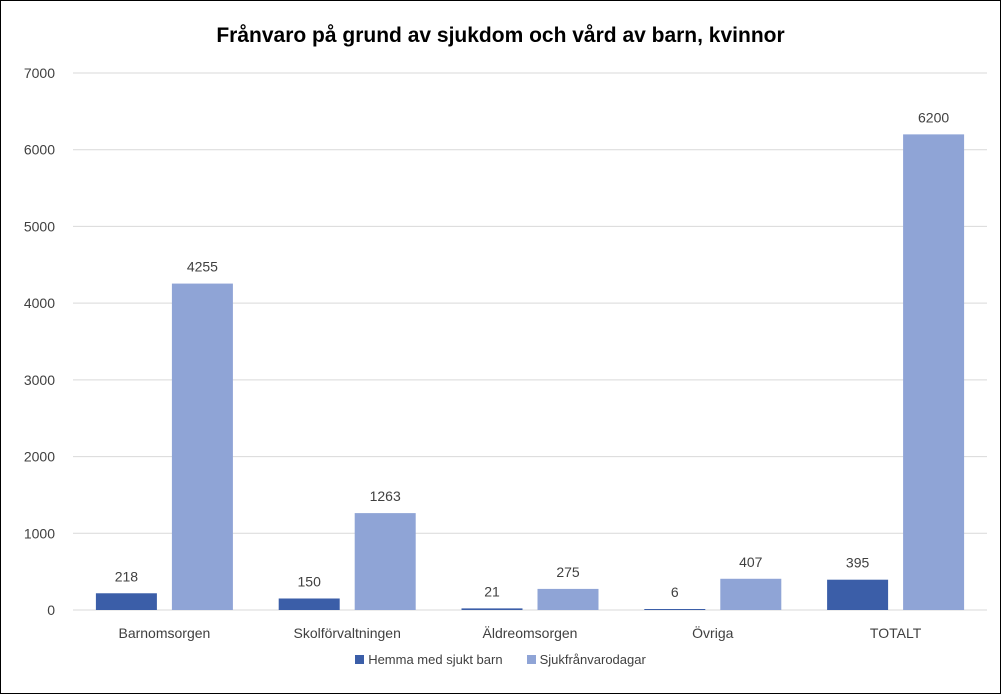  What do you see at coordinates (346, 633) in the screenshot?
I see `x-category-label: Skolförvaltningen` at bounding box center [346, 633].